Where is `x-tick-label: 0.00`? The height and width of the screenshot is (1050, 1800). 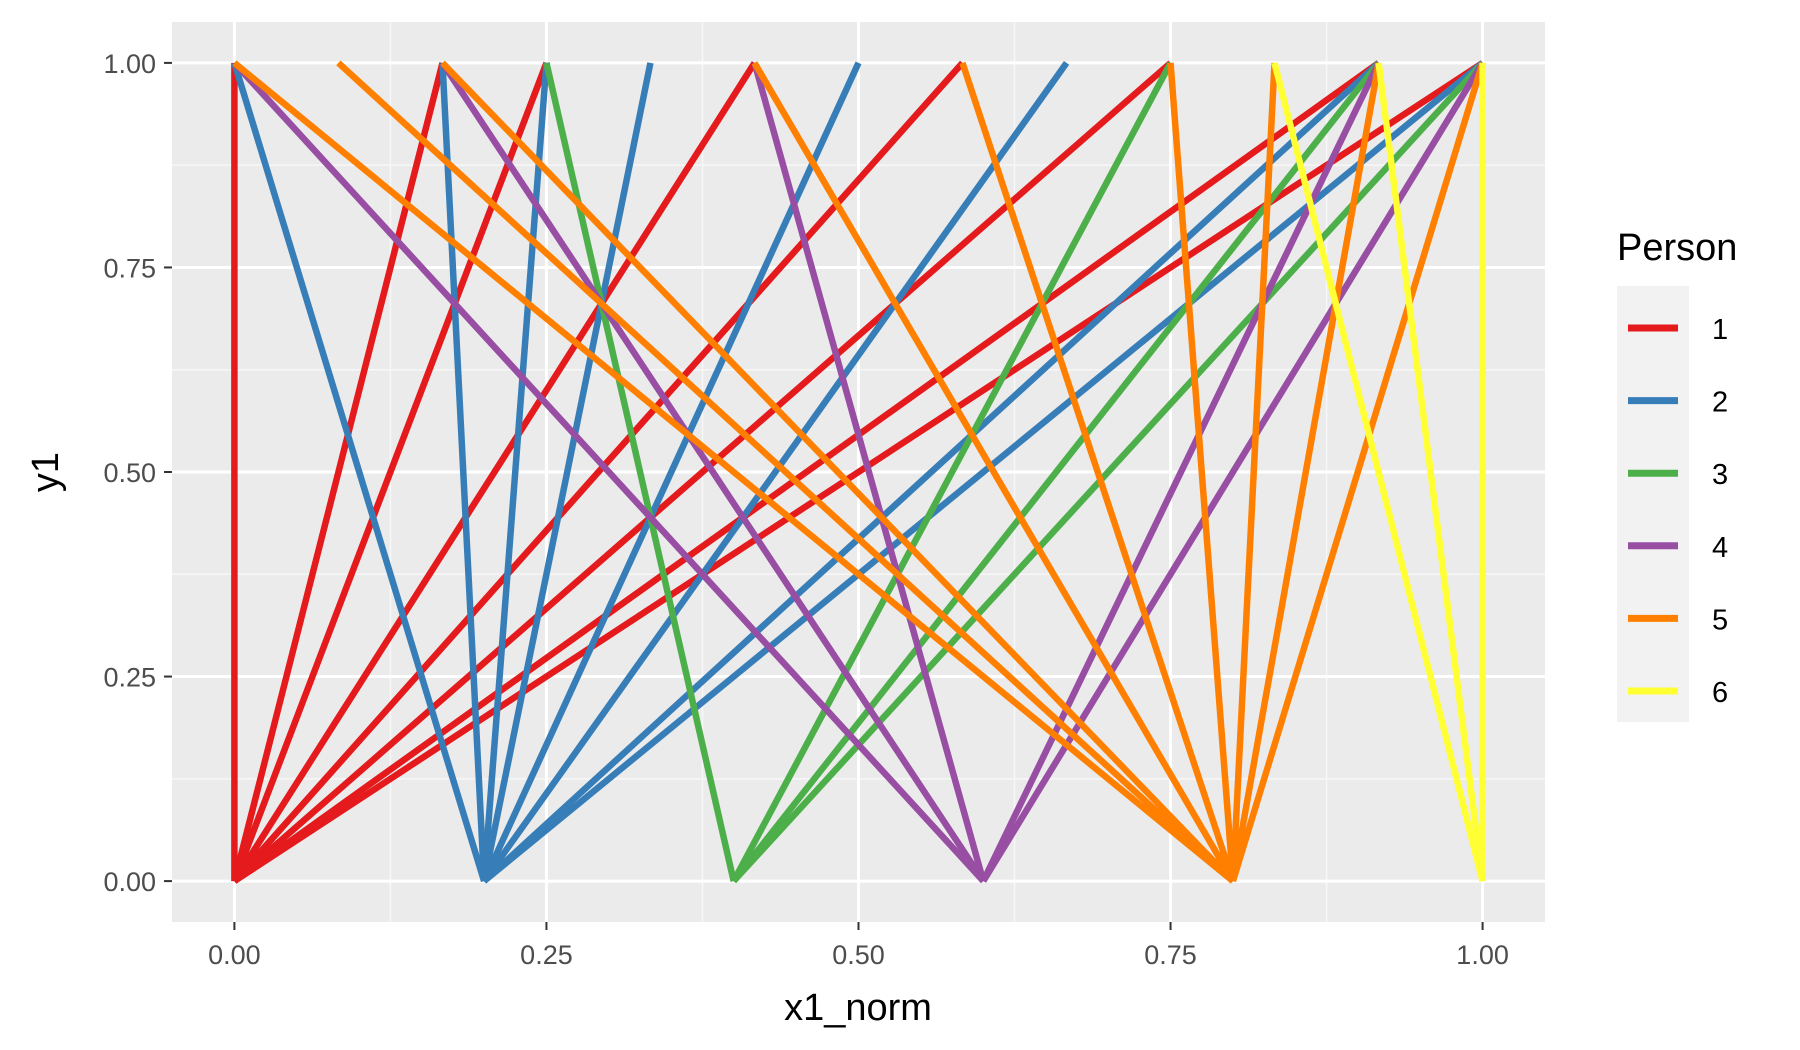
x-tick-label: 0.00 is located at coordinates (234, 955).